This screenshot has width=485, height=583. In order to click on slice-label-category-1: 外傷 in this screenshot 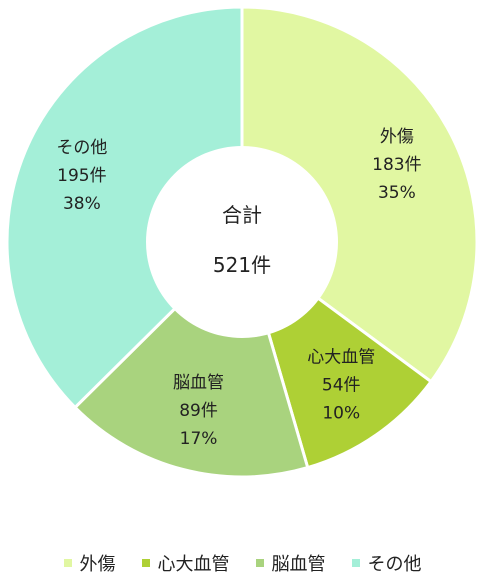, I will do `click(397, 137)`.